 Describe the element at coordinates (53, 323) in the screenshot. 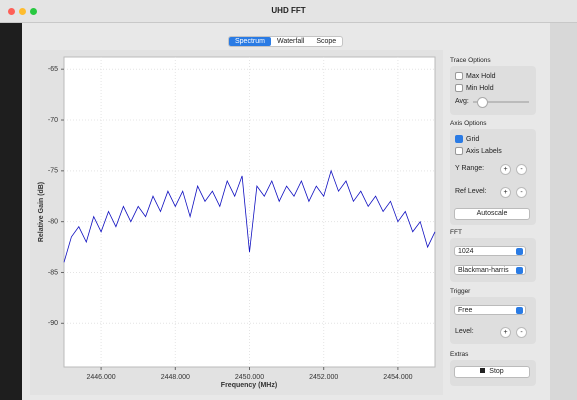

I see `y-tick-label: -90` at that location.